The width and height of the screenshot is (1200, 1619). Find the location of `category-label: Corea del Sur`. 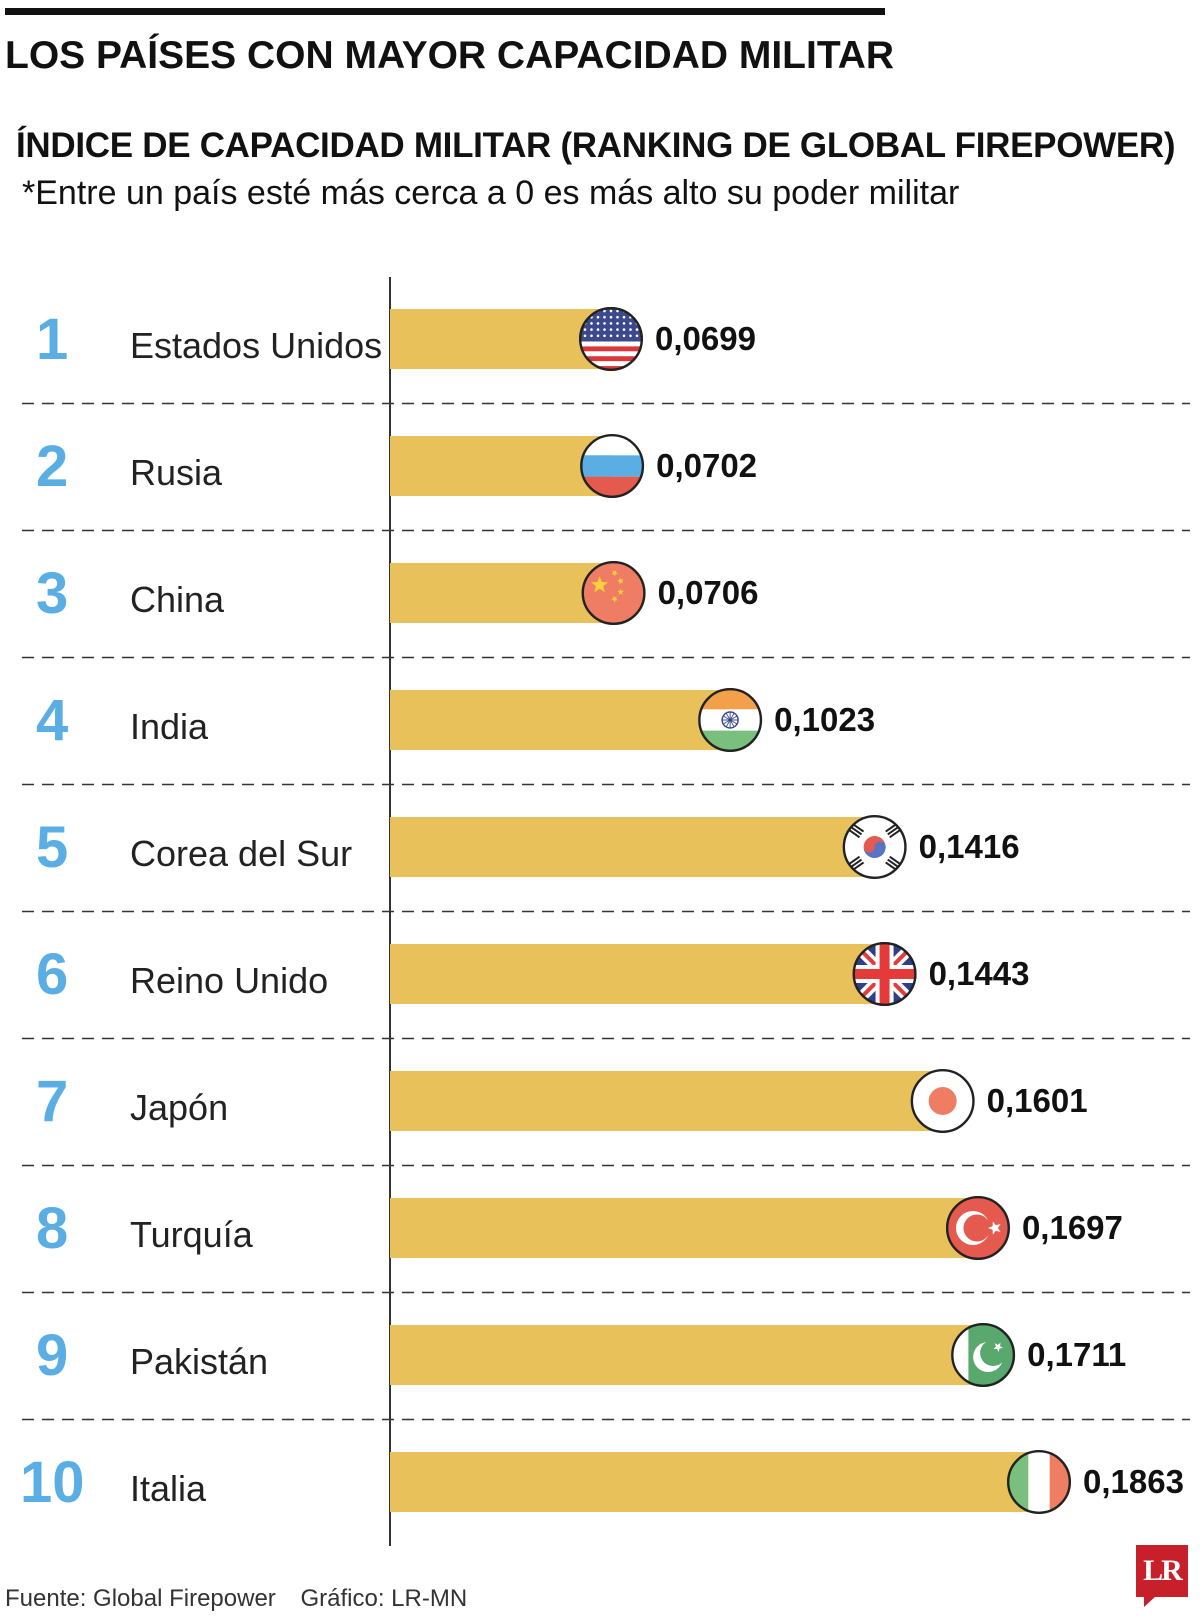

category-label: Corea del Sur is located at coordinates (241, 853).